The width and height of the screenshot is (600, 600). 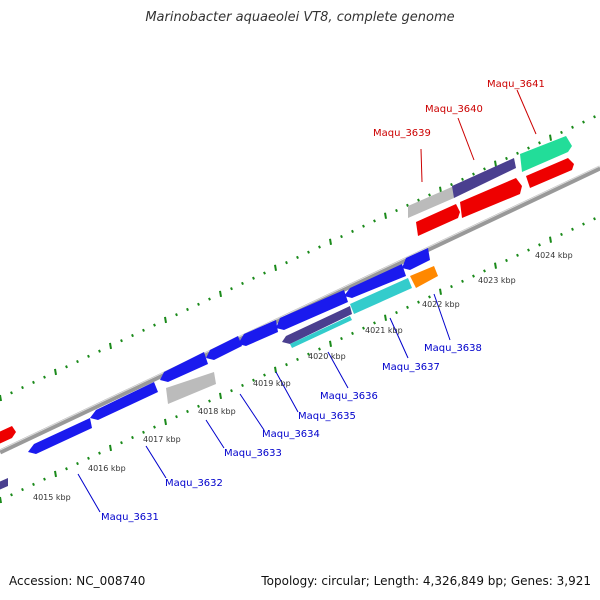 I want to click on gene-label-maqu-3631: Maqu_3631, so click(x=130, y=517).